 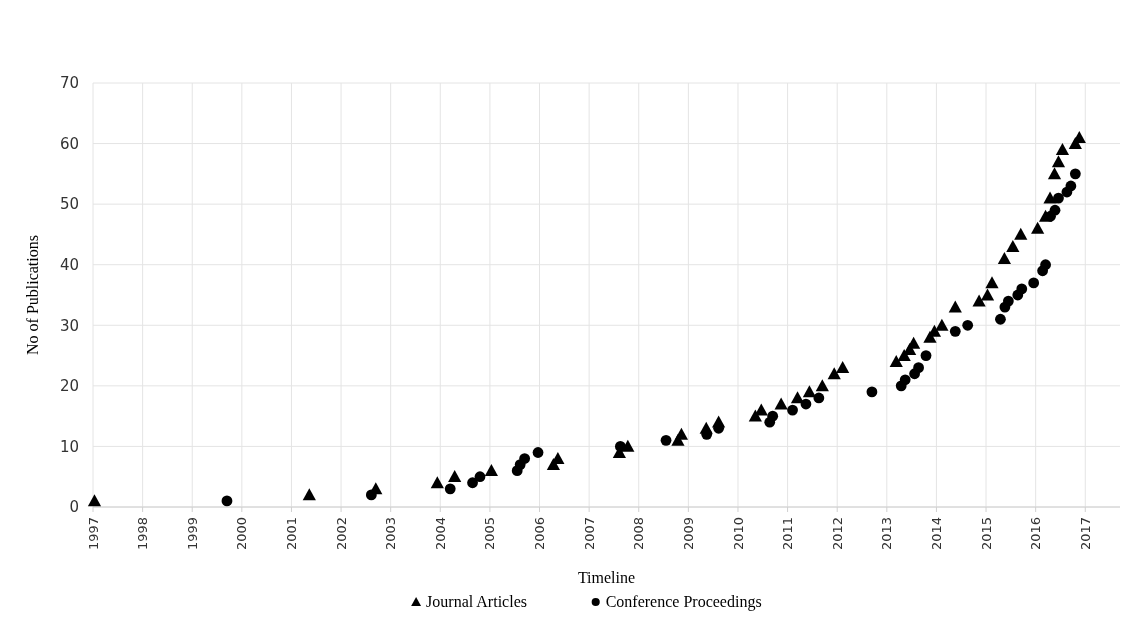 What do you see at coordinates (74, 507) in the screenshot?
I see `y-tick-label: 0` at bounding box center [74, 507].